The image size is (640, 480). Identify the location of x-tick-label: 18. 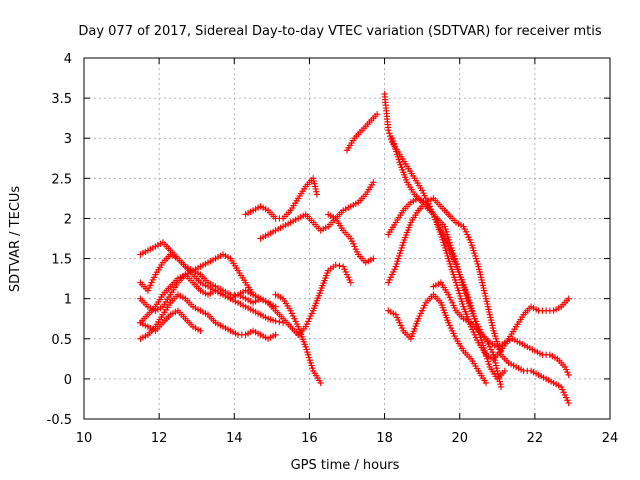
(384, 438).